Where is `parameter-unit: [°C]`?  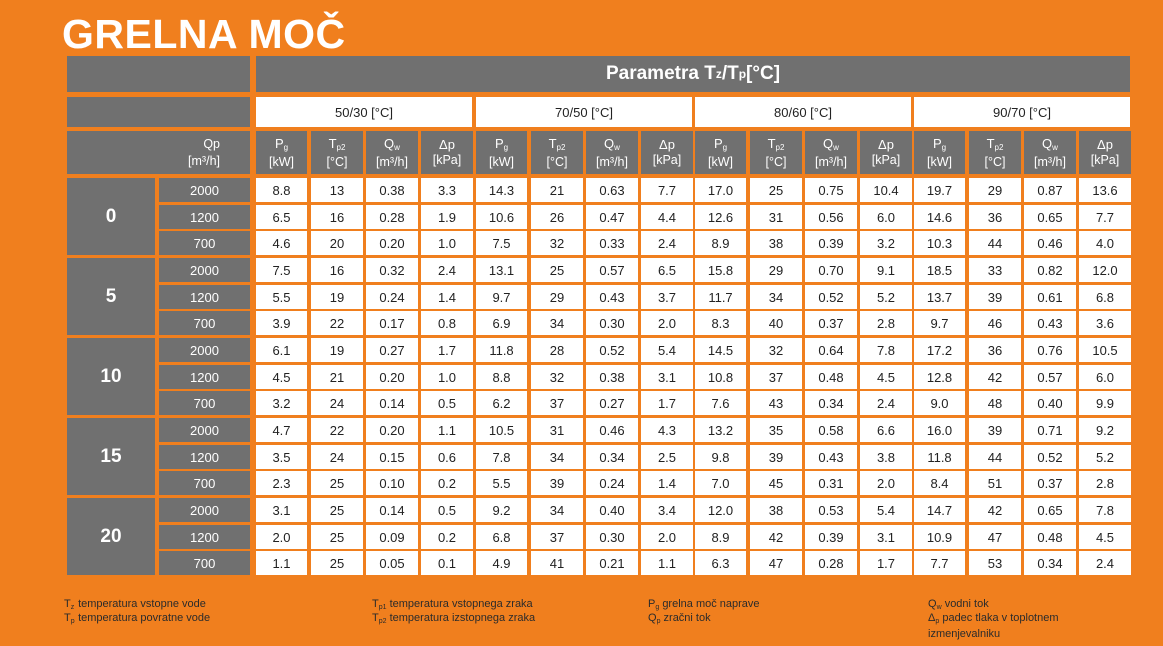 parameter-unit: [°C] is located at coordinates (763, 73).